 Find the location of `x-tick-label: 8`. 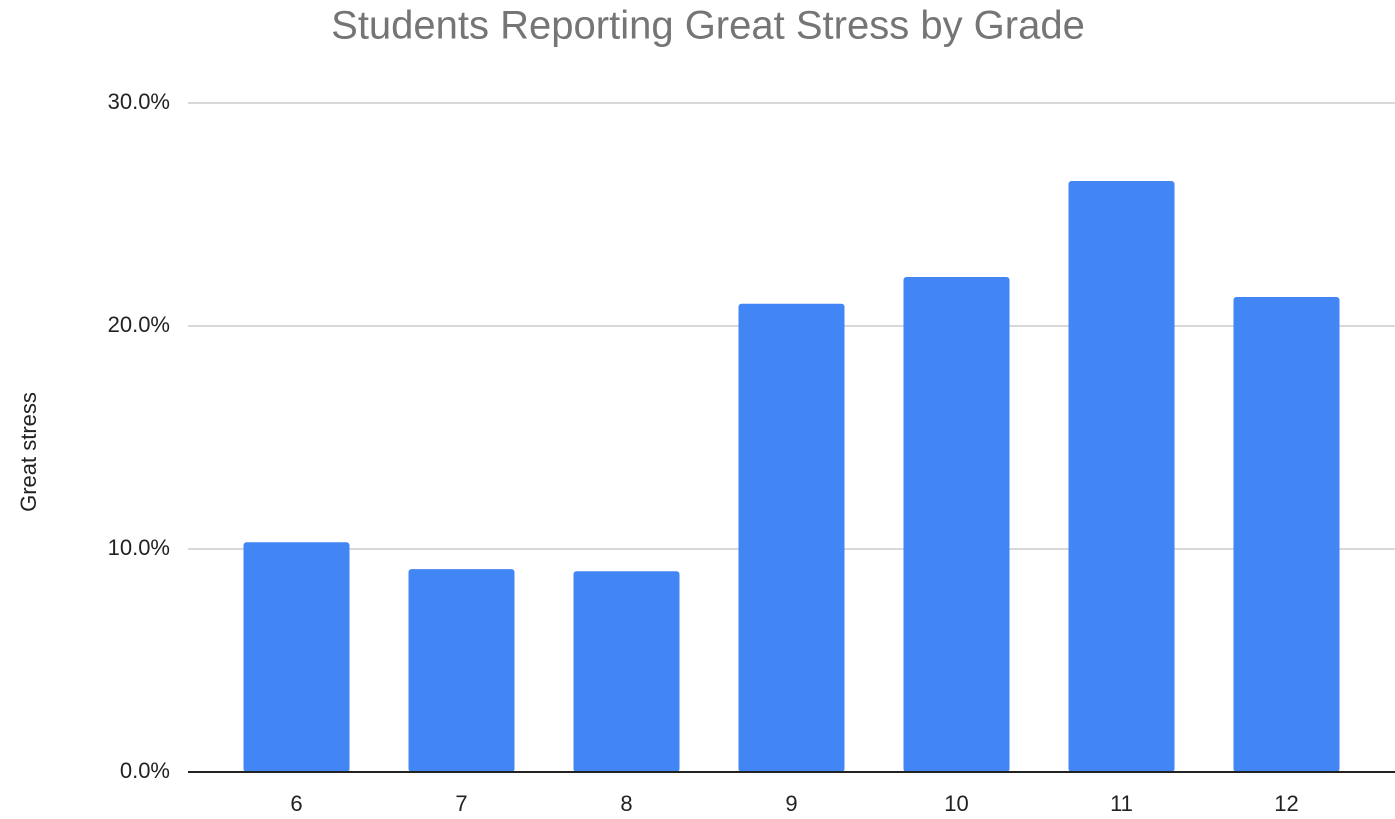

x-tick-label: 8 is located at coordinates (626, 803).